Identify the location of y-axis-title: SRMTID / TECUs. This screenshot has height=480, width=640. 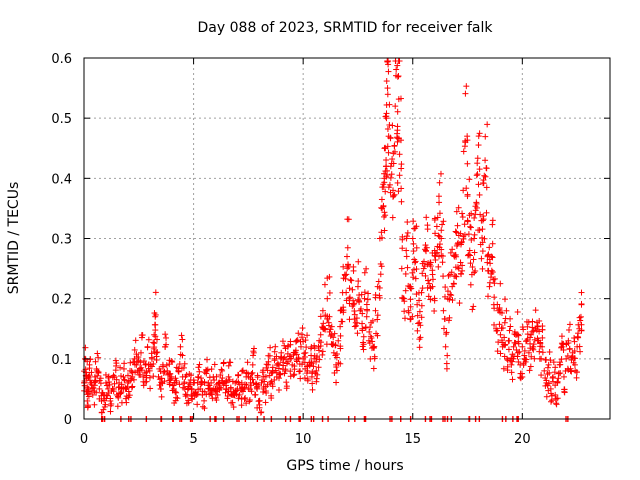
(14, 238).